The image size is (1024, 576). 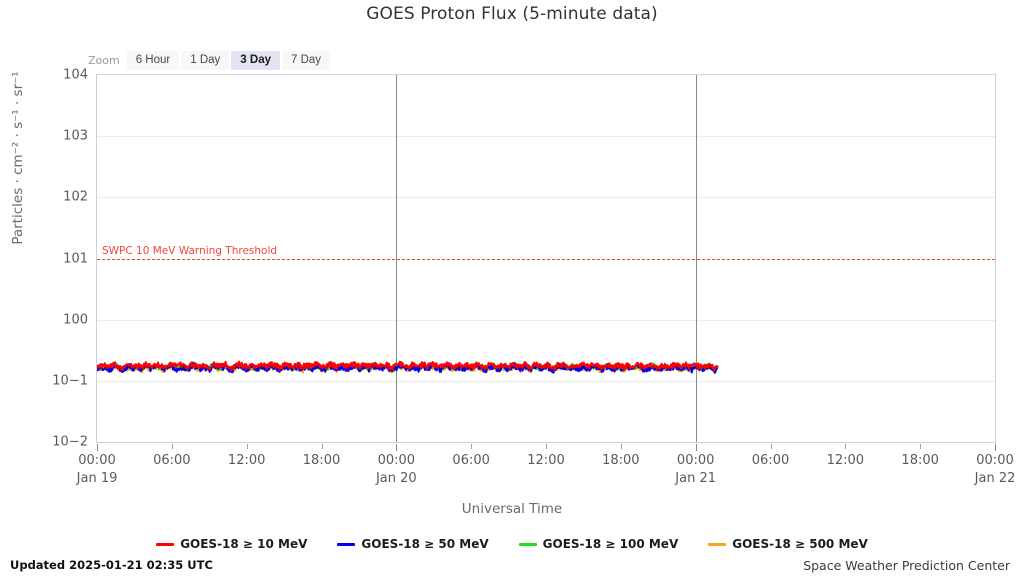 I want to click on y-axis-tick-label: 10−1, so click(x=70, y=381).